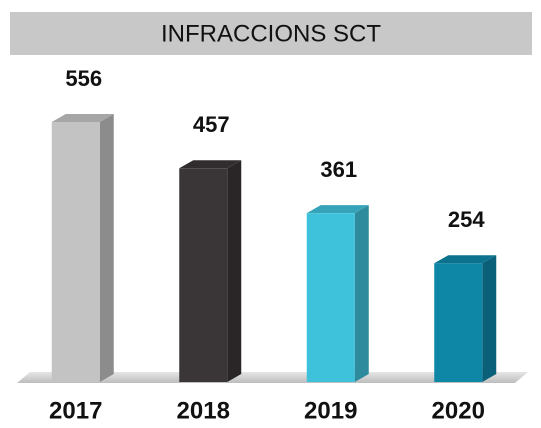  What do you see at coordinates (211, 124) in the screenshot?
I see `value-label: 457` at bounding box center [211, 124].